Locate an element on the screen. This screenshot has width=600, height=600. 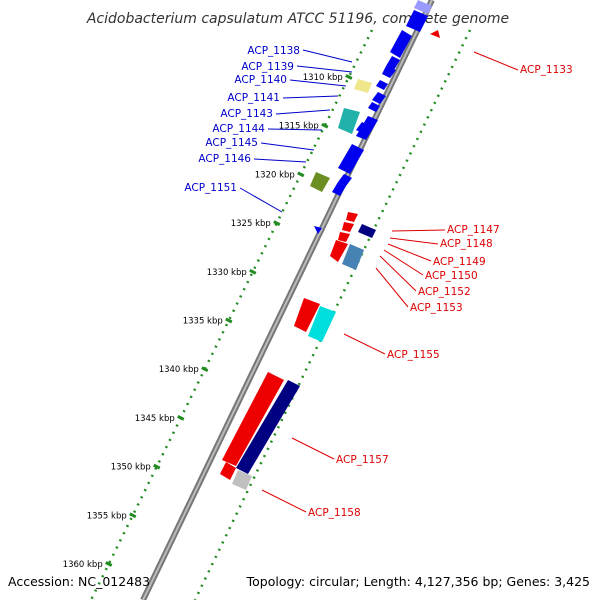
label-acp-1139: ACP_1139 is located at coordinates (267, 67).